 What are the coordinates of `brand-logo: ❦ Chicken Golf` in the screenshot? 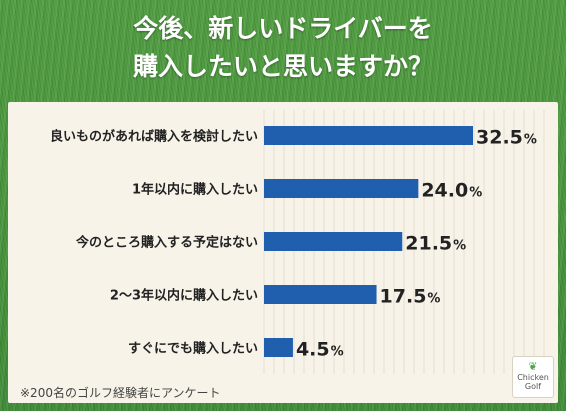 It's located at (533, 377).